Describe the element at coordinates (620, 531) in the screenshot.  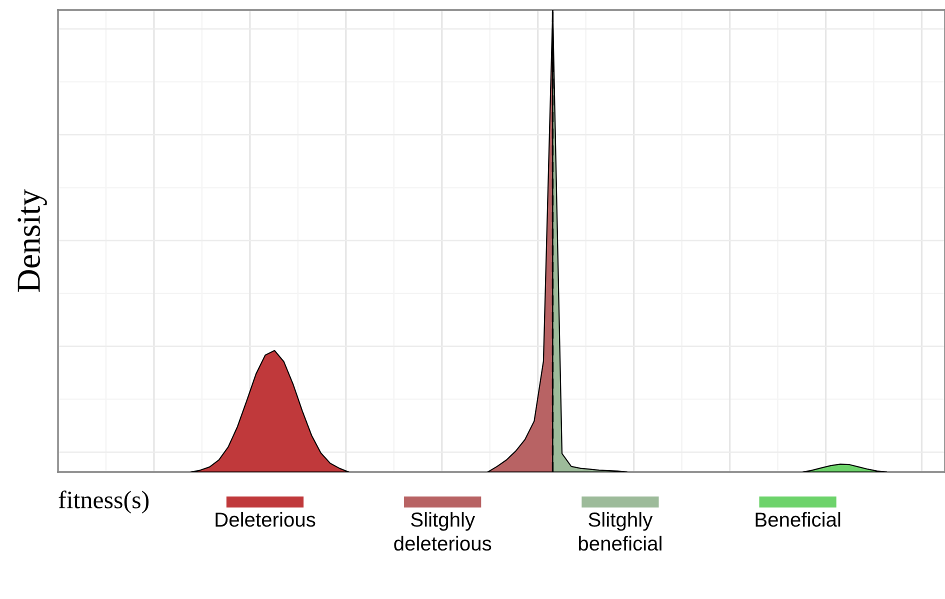
I see `legend-label: Slitghly beneficial` at that location.